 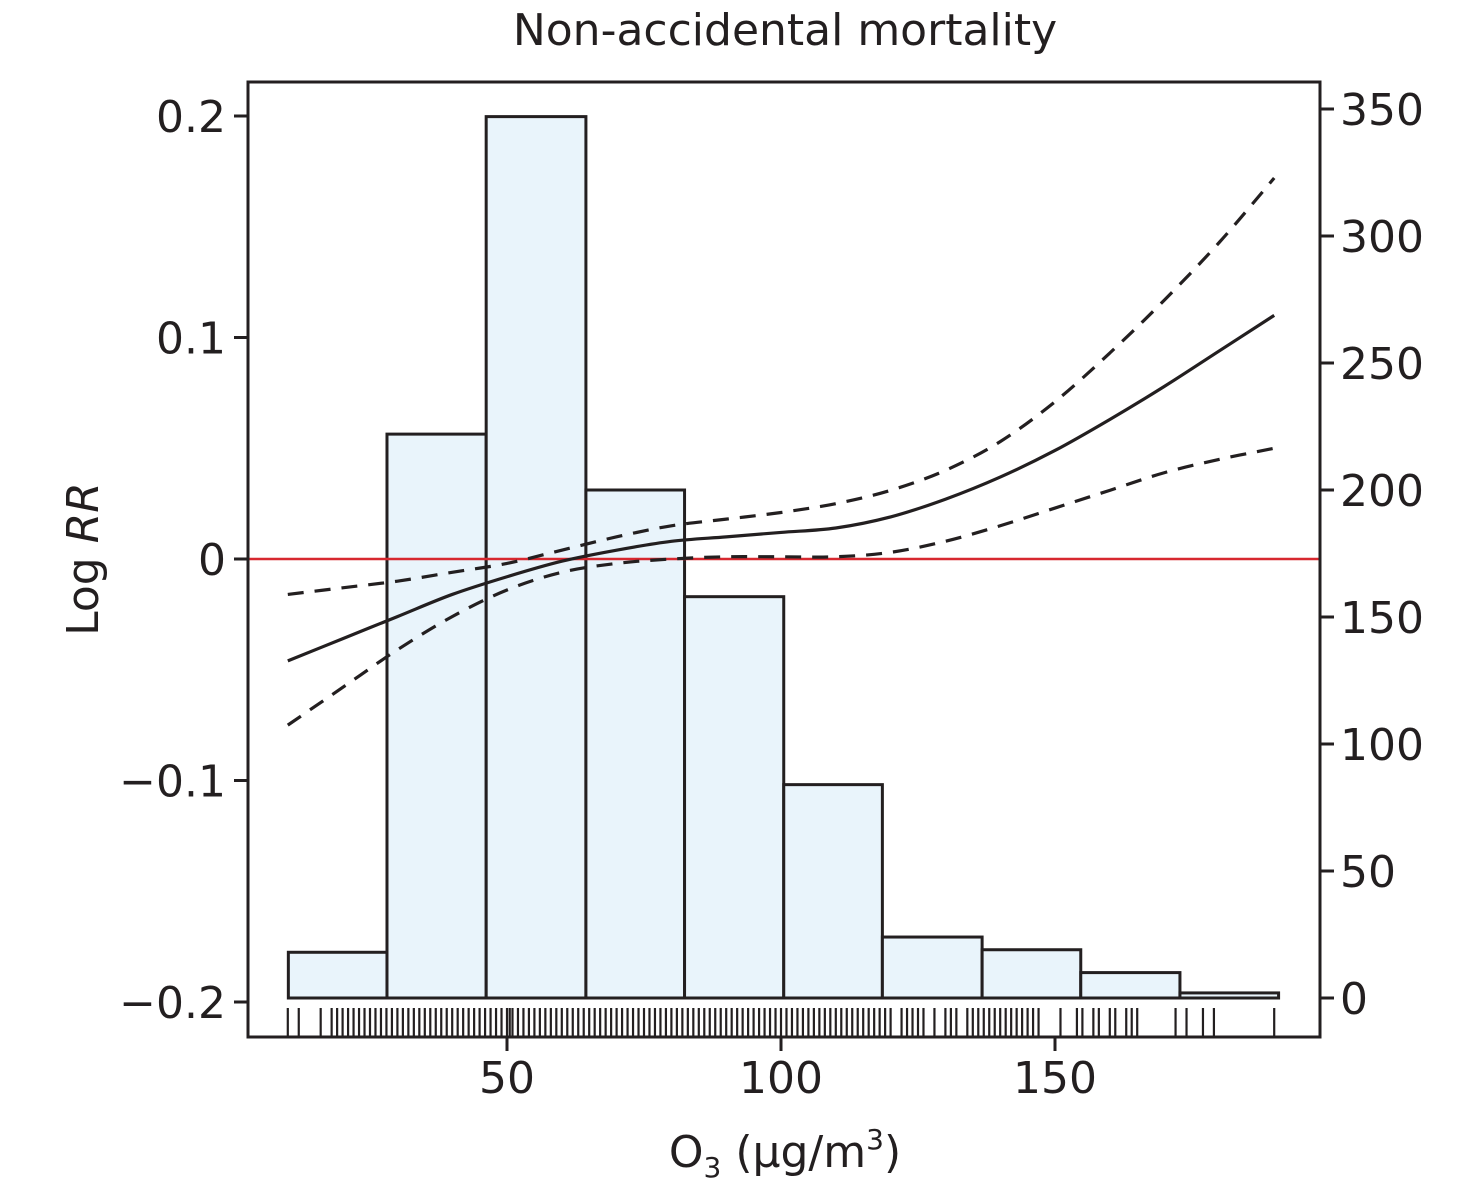 I want to click on y-left-tick-label: 0, so click(x=212, y=560).